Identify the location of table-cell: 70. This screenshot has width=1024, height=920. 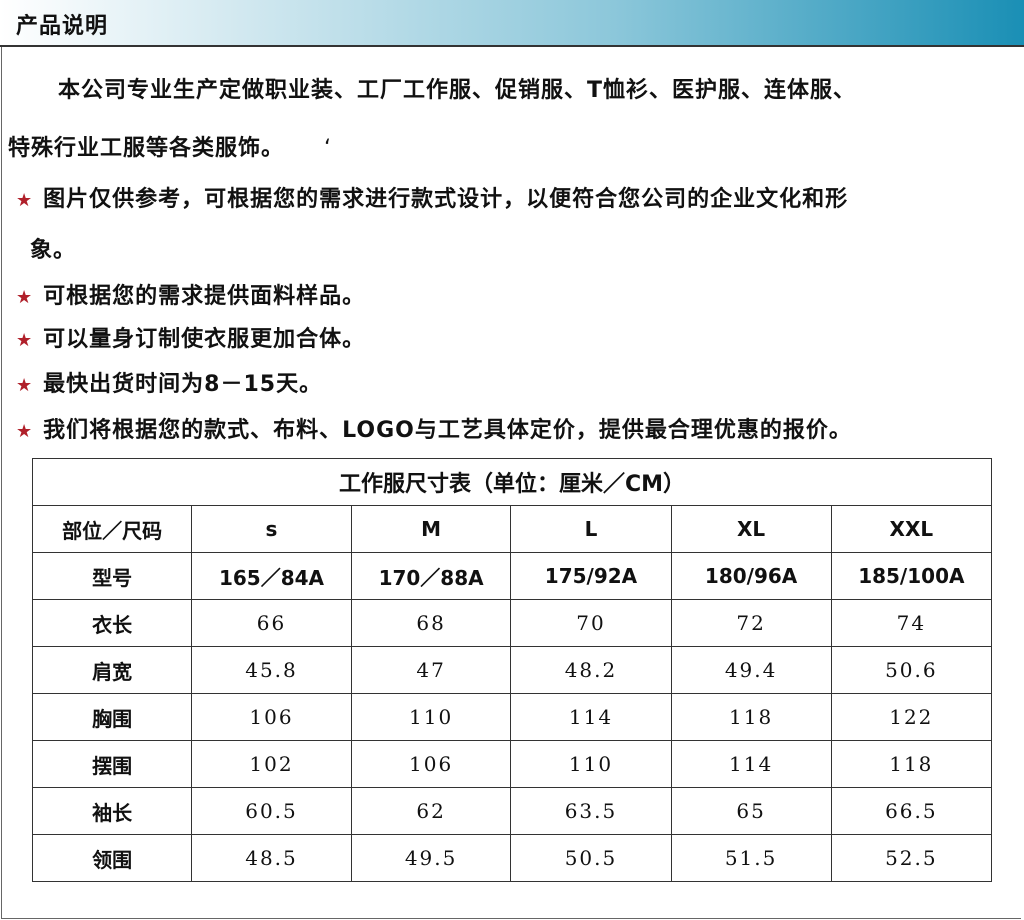
(591, 623).